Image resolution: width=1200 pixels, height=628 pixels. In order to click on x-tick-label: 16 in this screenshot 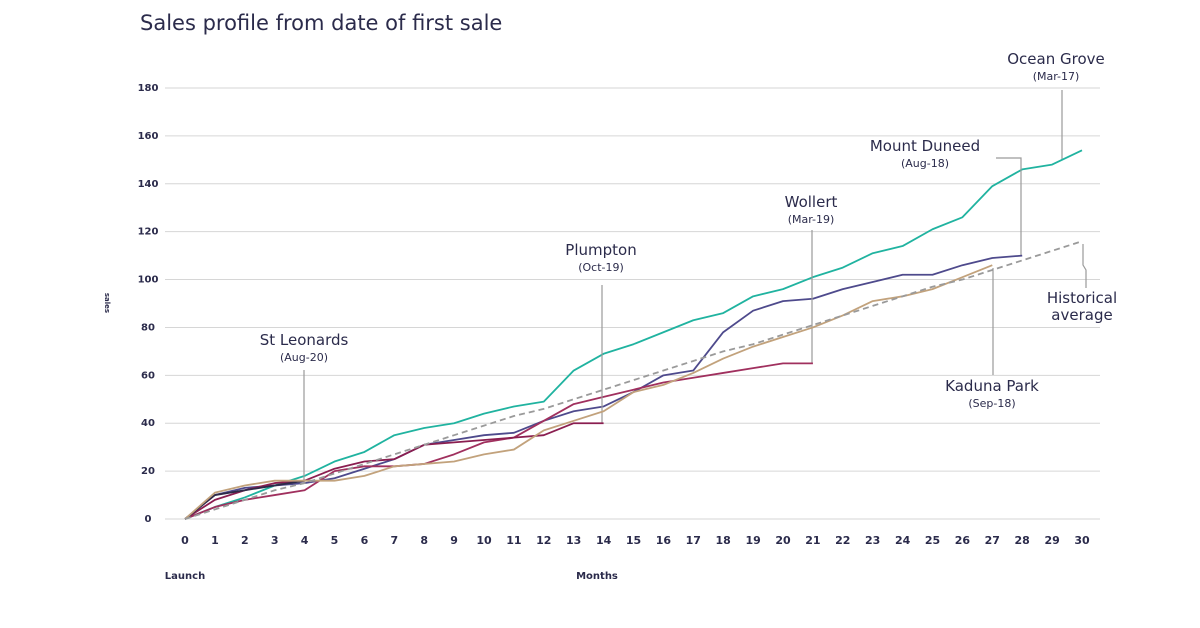, I will do `click(664, 540)`.